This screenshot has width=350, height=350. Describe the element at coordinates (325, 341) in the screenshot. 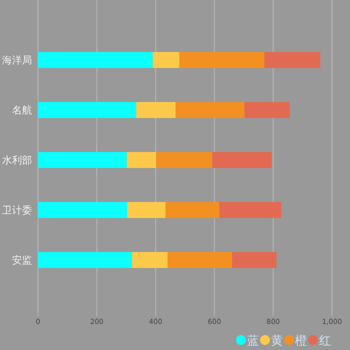

I see `legend-label: 红` at that location.